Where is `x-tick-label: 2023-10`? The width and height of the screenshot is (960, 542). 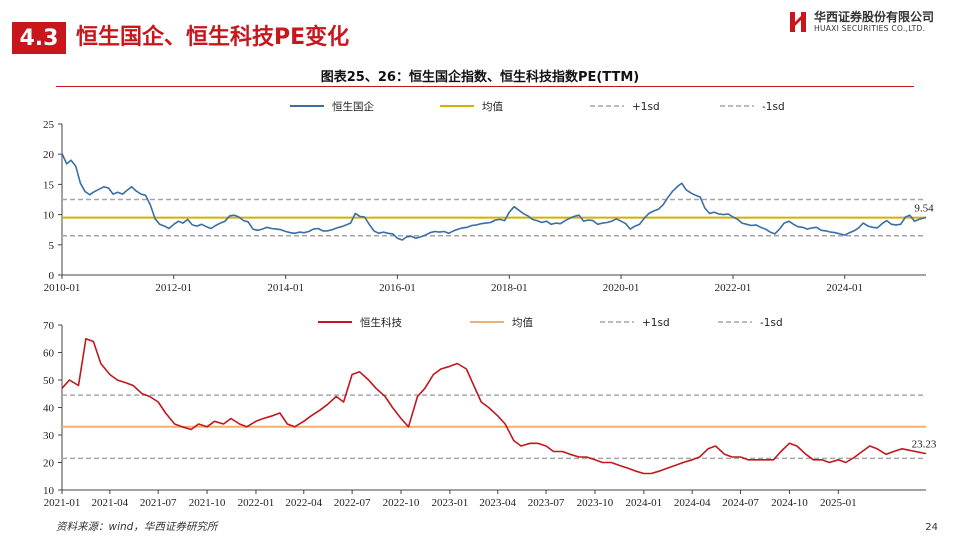 x-tick-label: 2023-10 is located at coordinates (595, 503).